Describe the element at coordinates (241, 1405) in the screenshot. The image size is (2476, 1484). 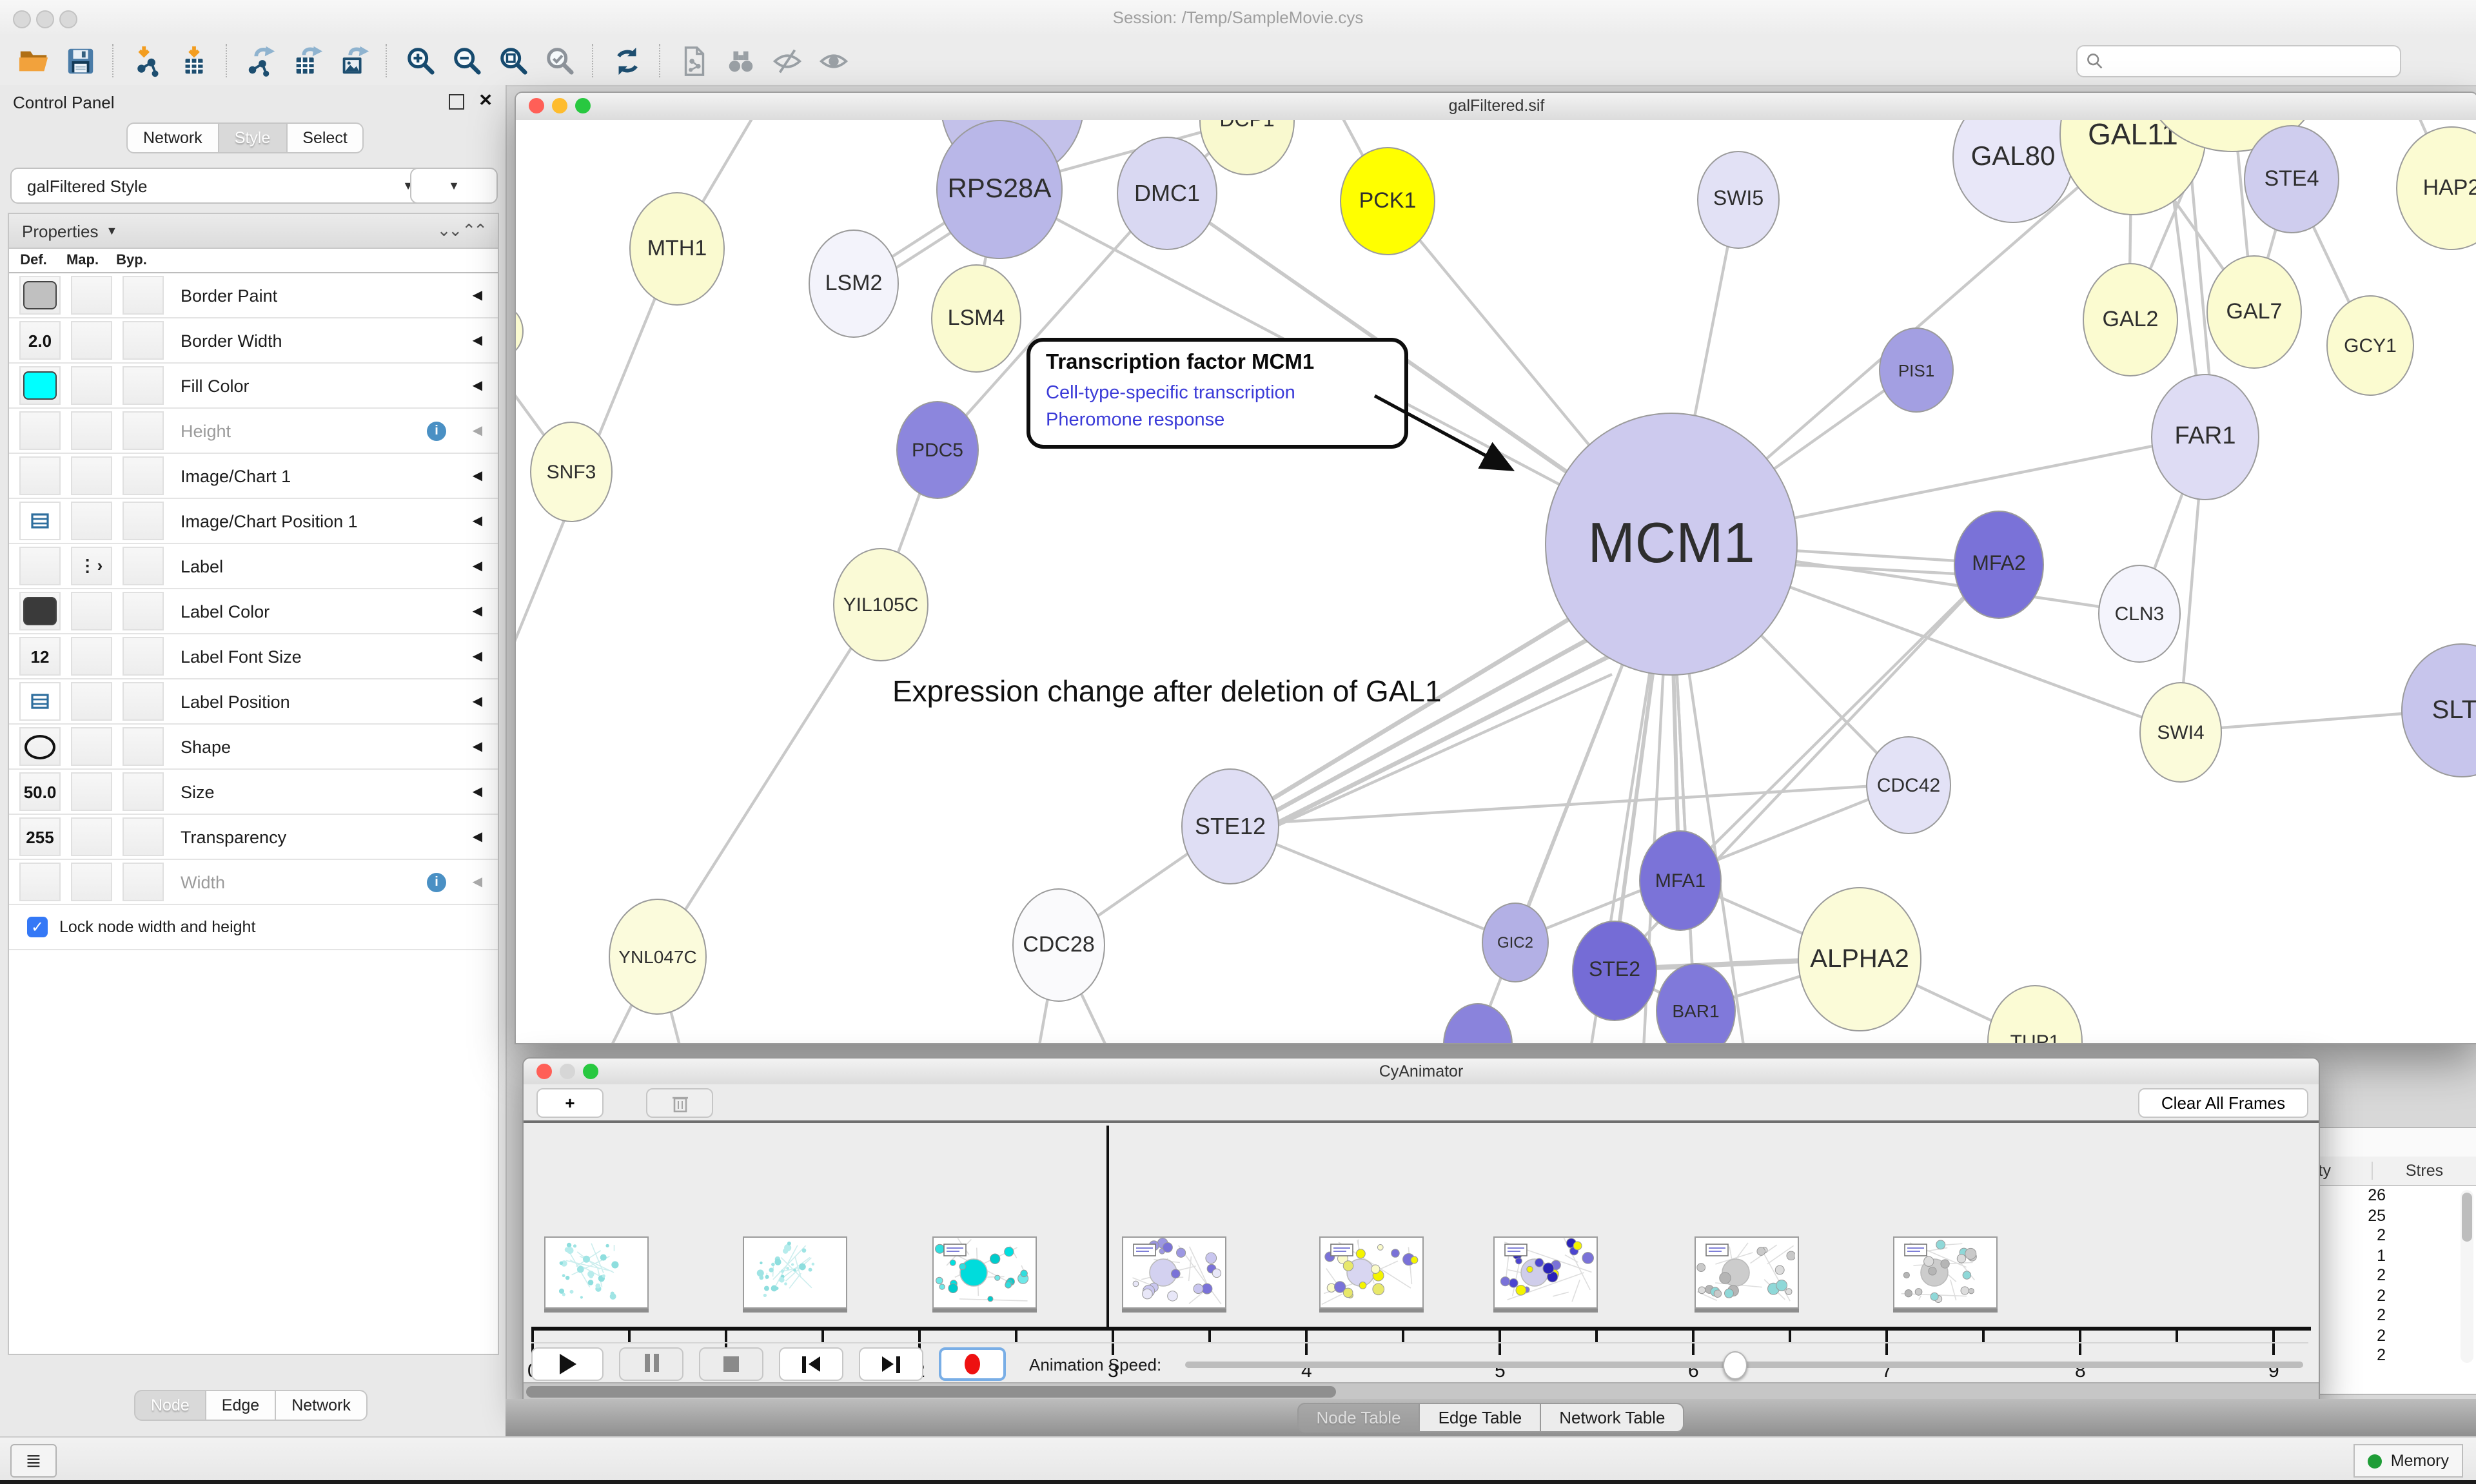
I see `style-target-tab-edge: Edge` at that location.